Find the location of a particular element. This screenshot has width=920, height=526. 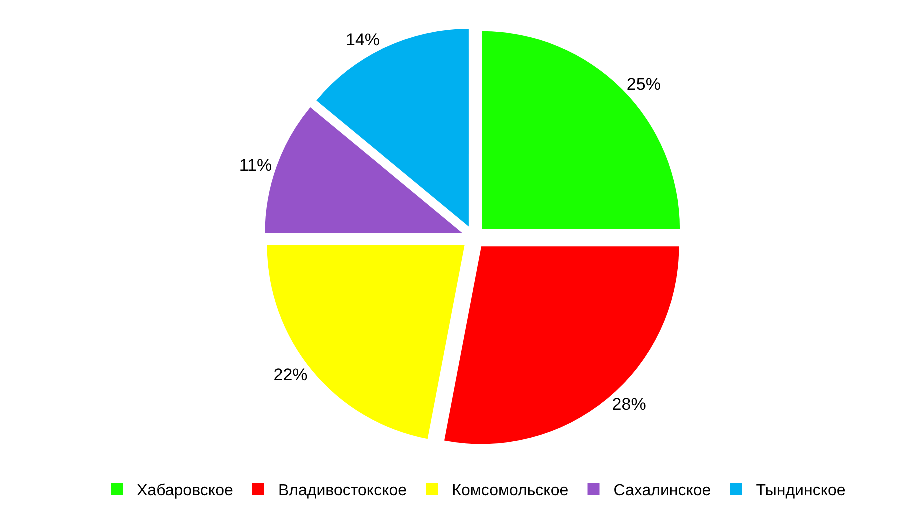

legend-label: Сахалинское is located at coordinates (663, 491).